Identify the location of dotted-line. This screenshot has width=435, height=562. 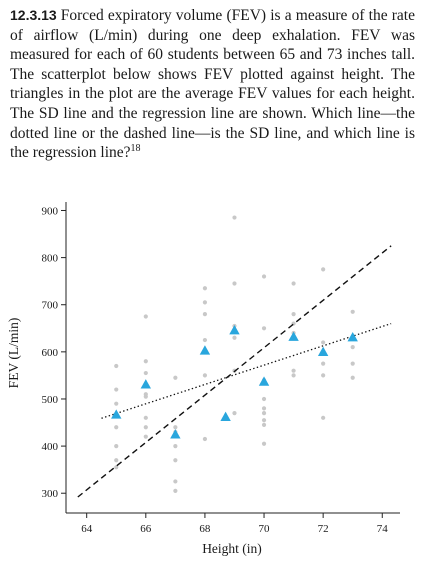
(246, 370).